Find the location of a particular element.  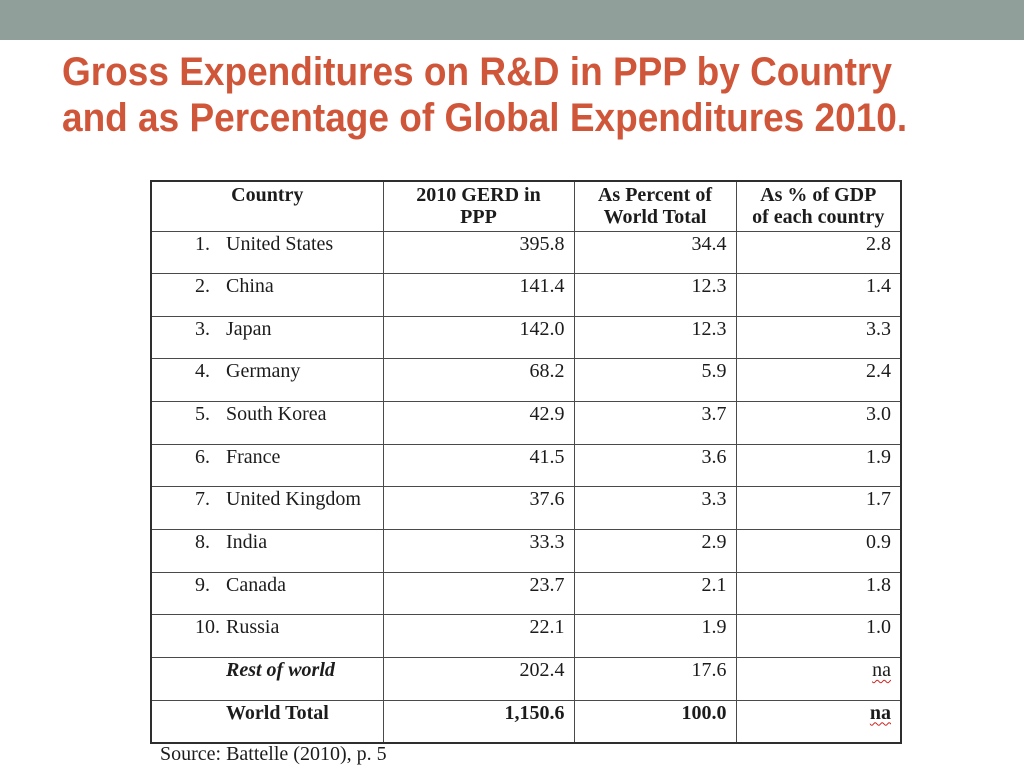

rest-of-world-row: Rest of world 202.4 17.6 na is located at coordinates (526, 679).